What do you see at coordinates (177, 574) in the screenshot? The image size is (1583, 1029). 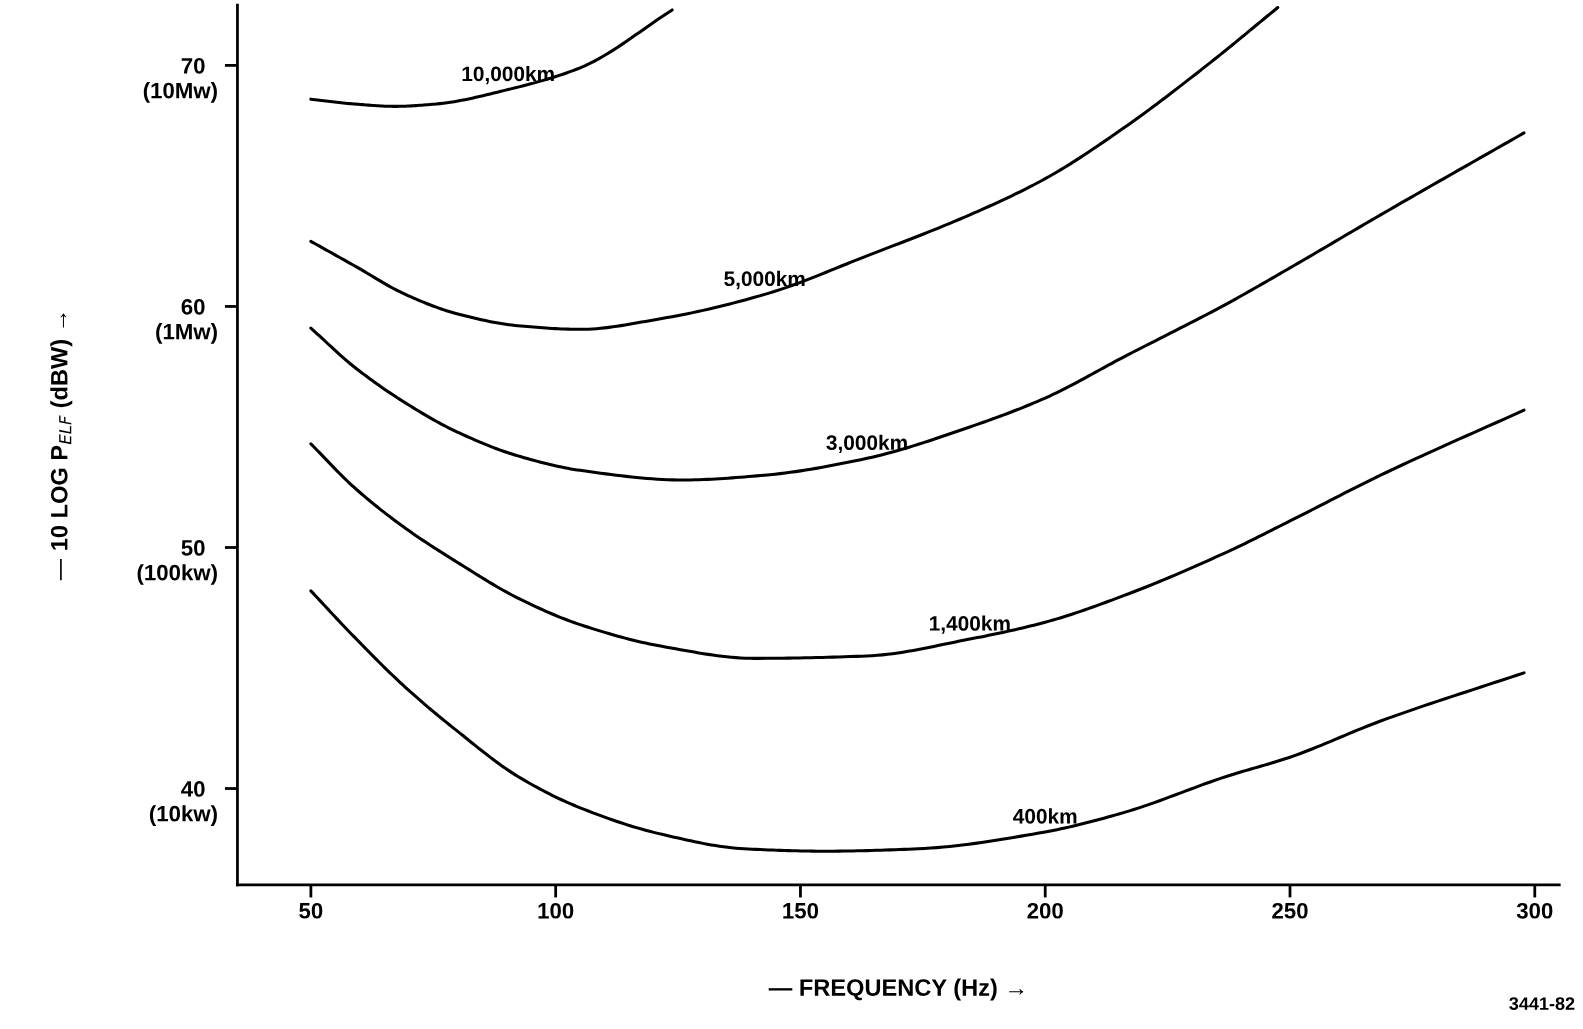 I see `text: (100kw)` at bounding box center [177, 574].